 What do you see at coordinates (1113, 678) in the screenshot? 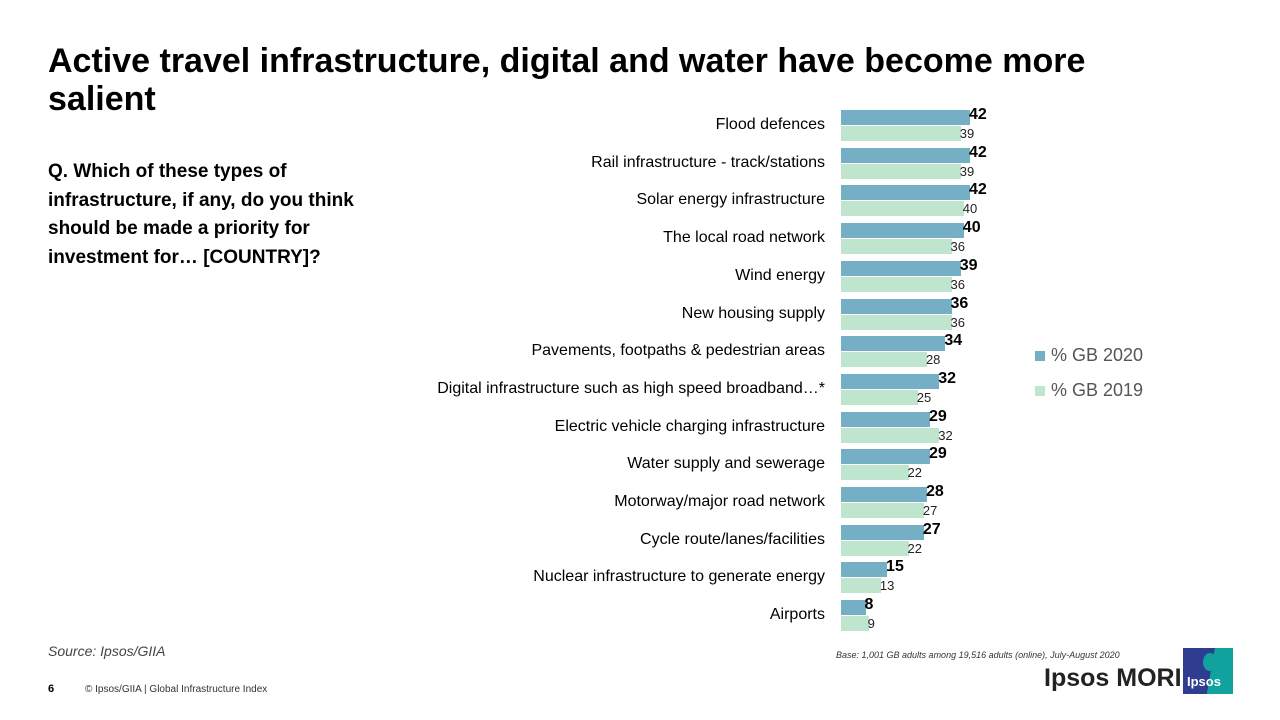
I see `brand-name: Ipsos MORI` at bounding box center [1113, 678].